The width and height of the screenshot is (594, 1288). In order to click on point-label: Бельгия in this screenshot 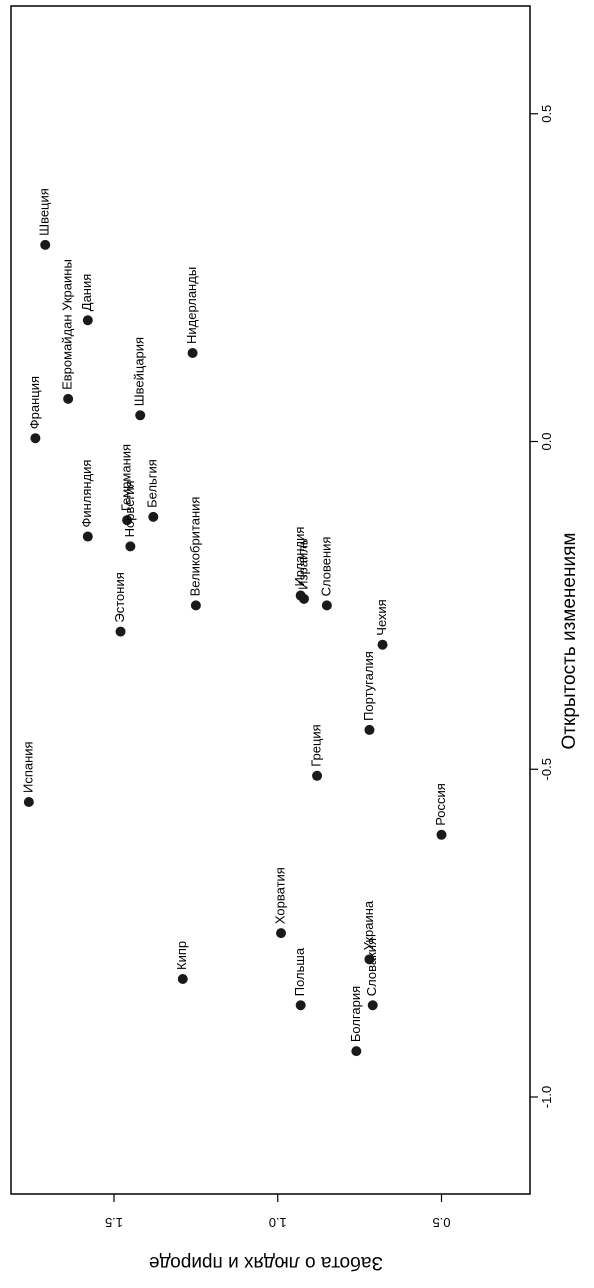, I will do `click(152, 483)`.